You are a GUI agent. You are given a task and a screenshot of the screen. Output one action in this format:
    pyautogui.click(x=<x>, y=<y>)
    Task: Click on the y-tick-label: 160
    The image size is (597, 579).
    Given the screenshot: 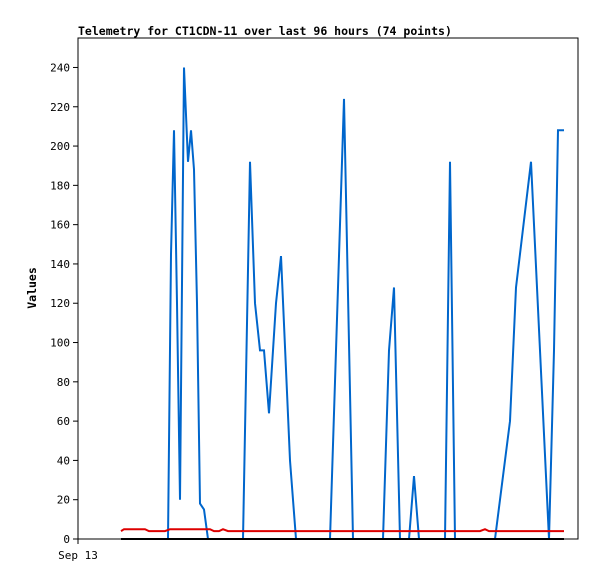 What is the action you would take?
    pyautogui.click(x=60, y=225)
    